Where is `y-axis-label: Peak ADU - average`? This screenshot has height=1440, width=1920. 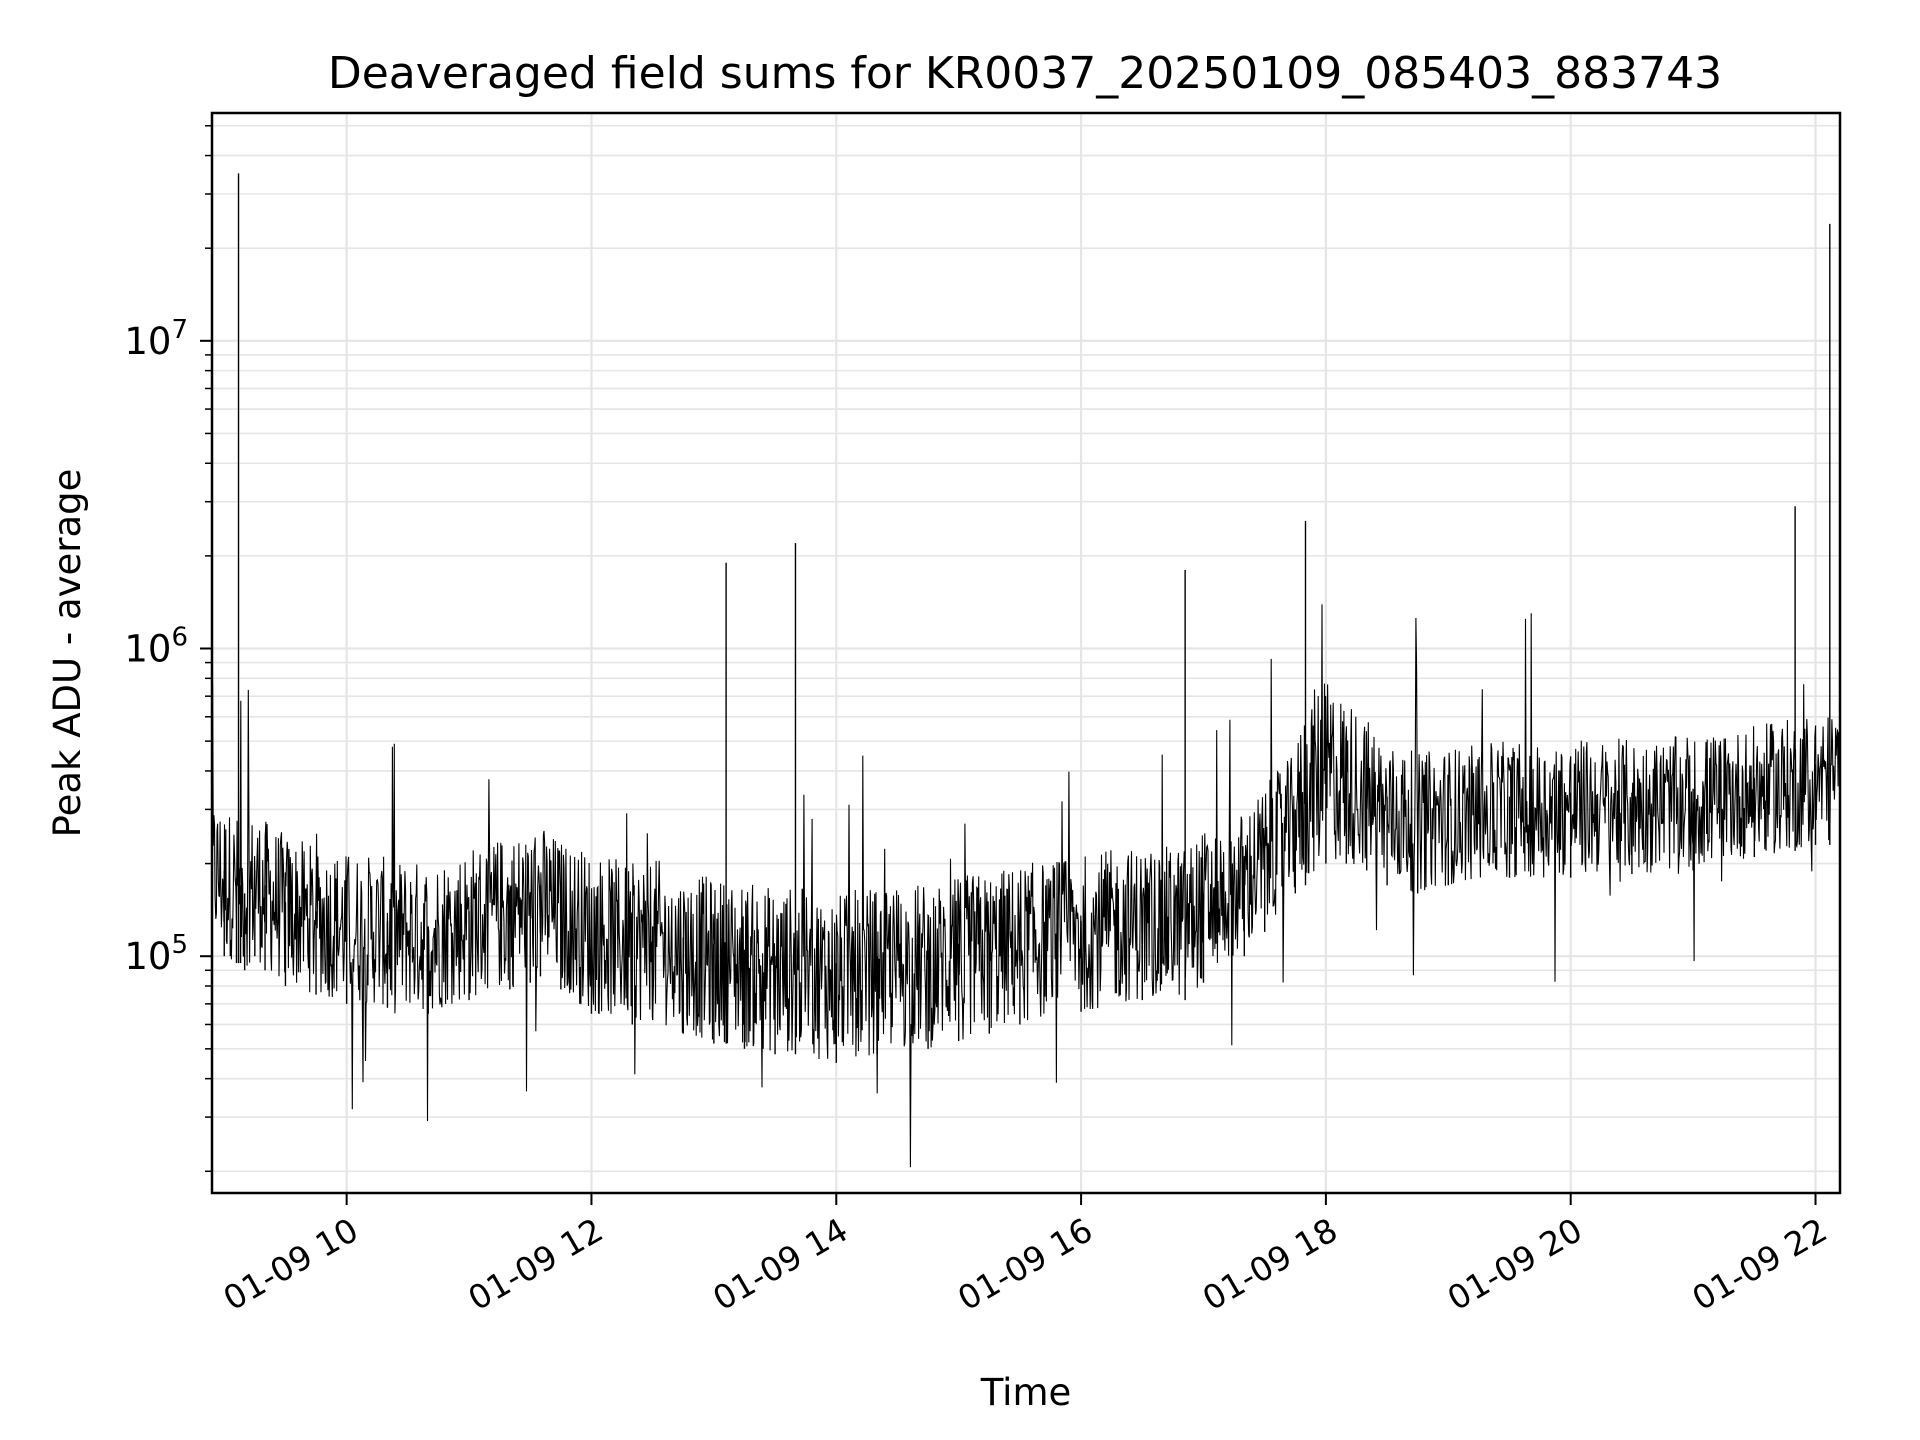 y-axis-label: Peak ADU - average is located at coordinates (67, 653).